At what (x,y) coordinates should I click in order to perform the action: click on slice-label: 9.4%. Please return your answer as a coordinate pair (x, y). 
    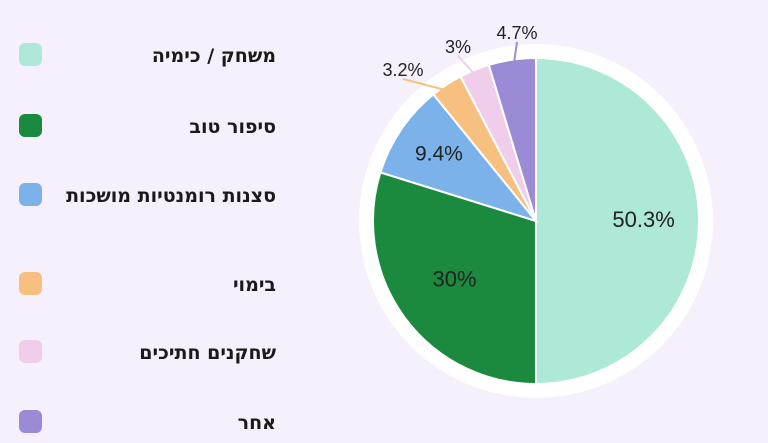
    Looking at the image, I should click on (439, 154).